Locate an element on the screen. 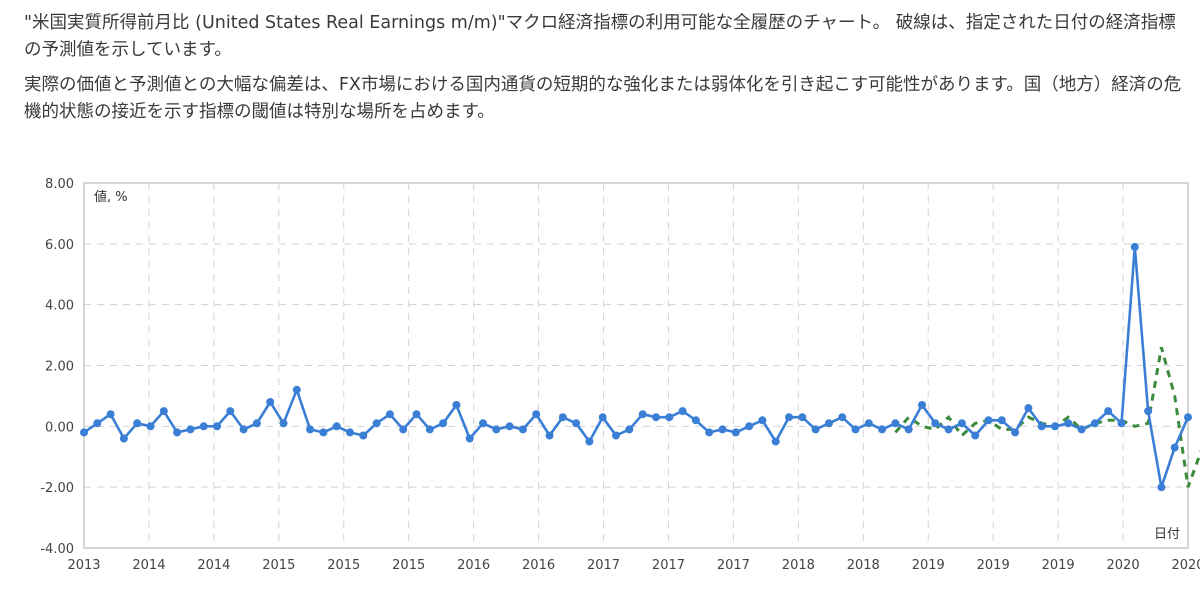  x-tick-label: 2018 is located at coordinates (863, 565).